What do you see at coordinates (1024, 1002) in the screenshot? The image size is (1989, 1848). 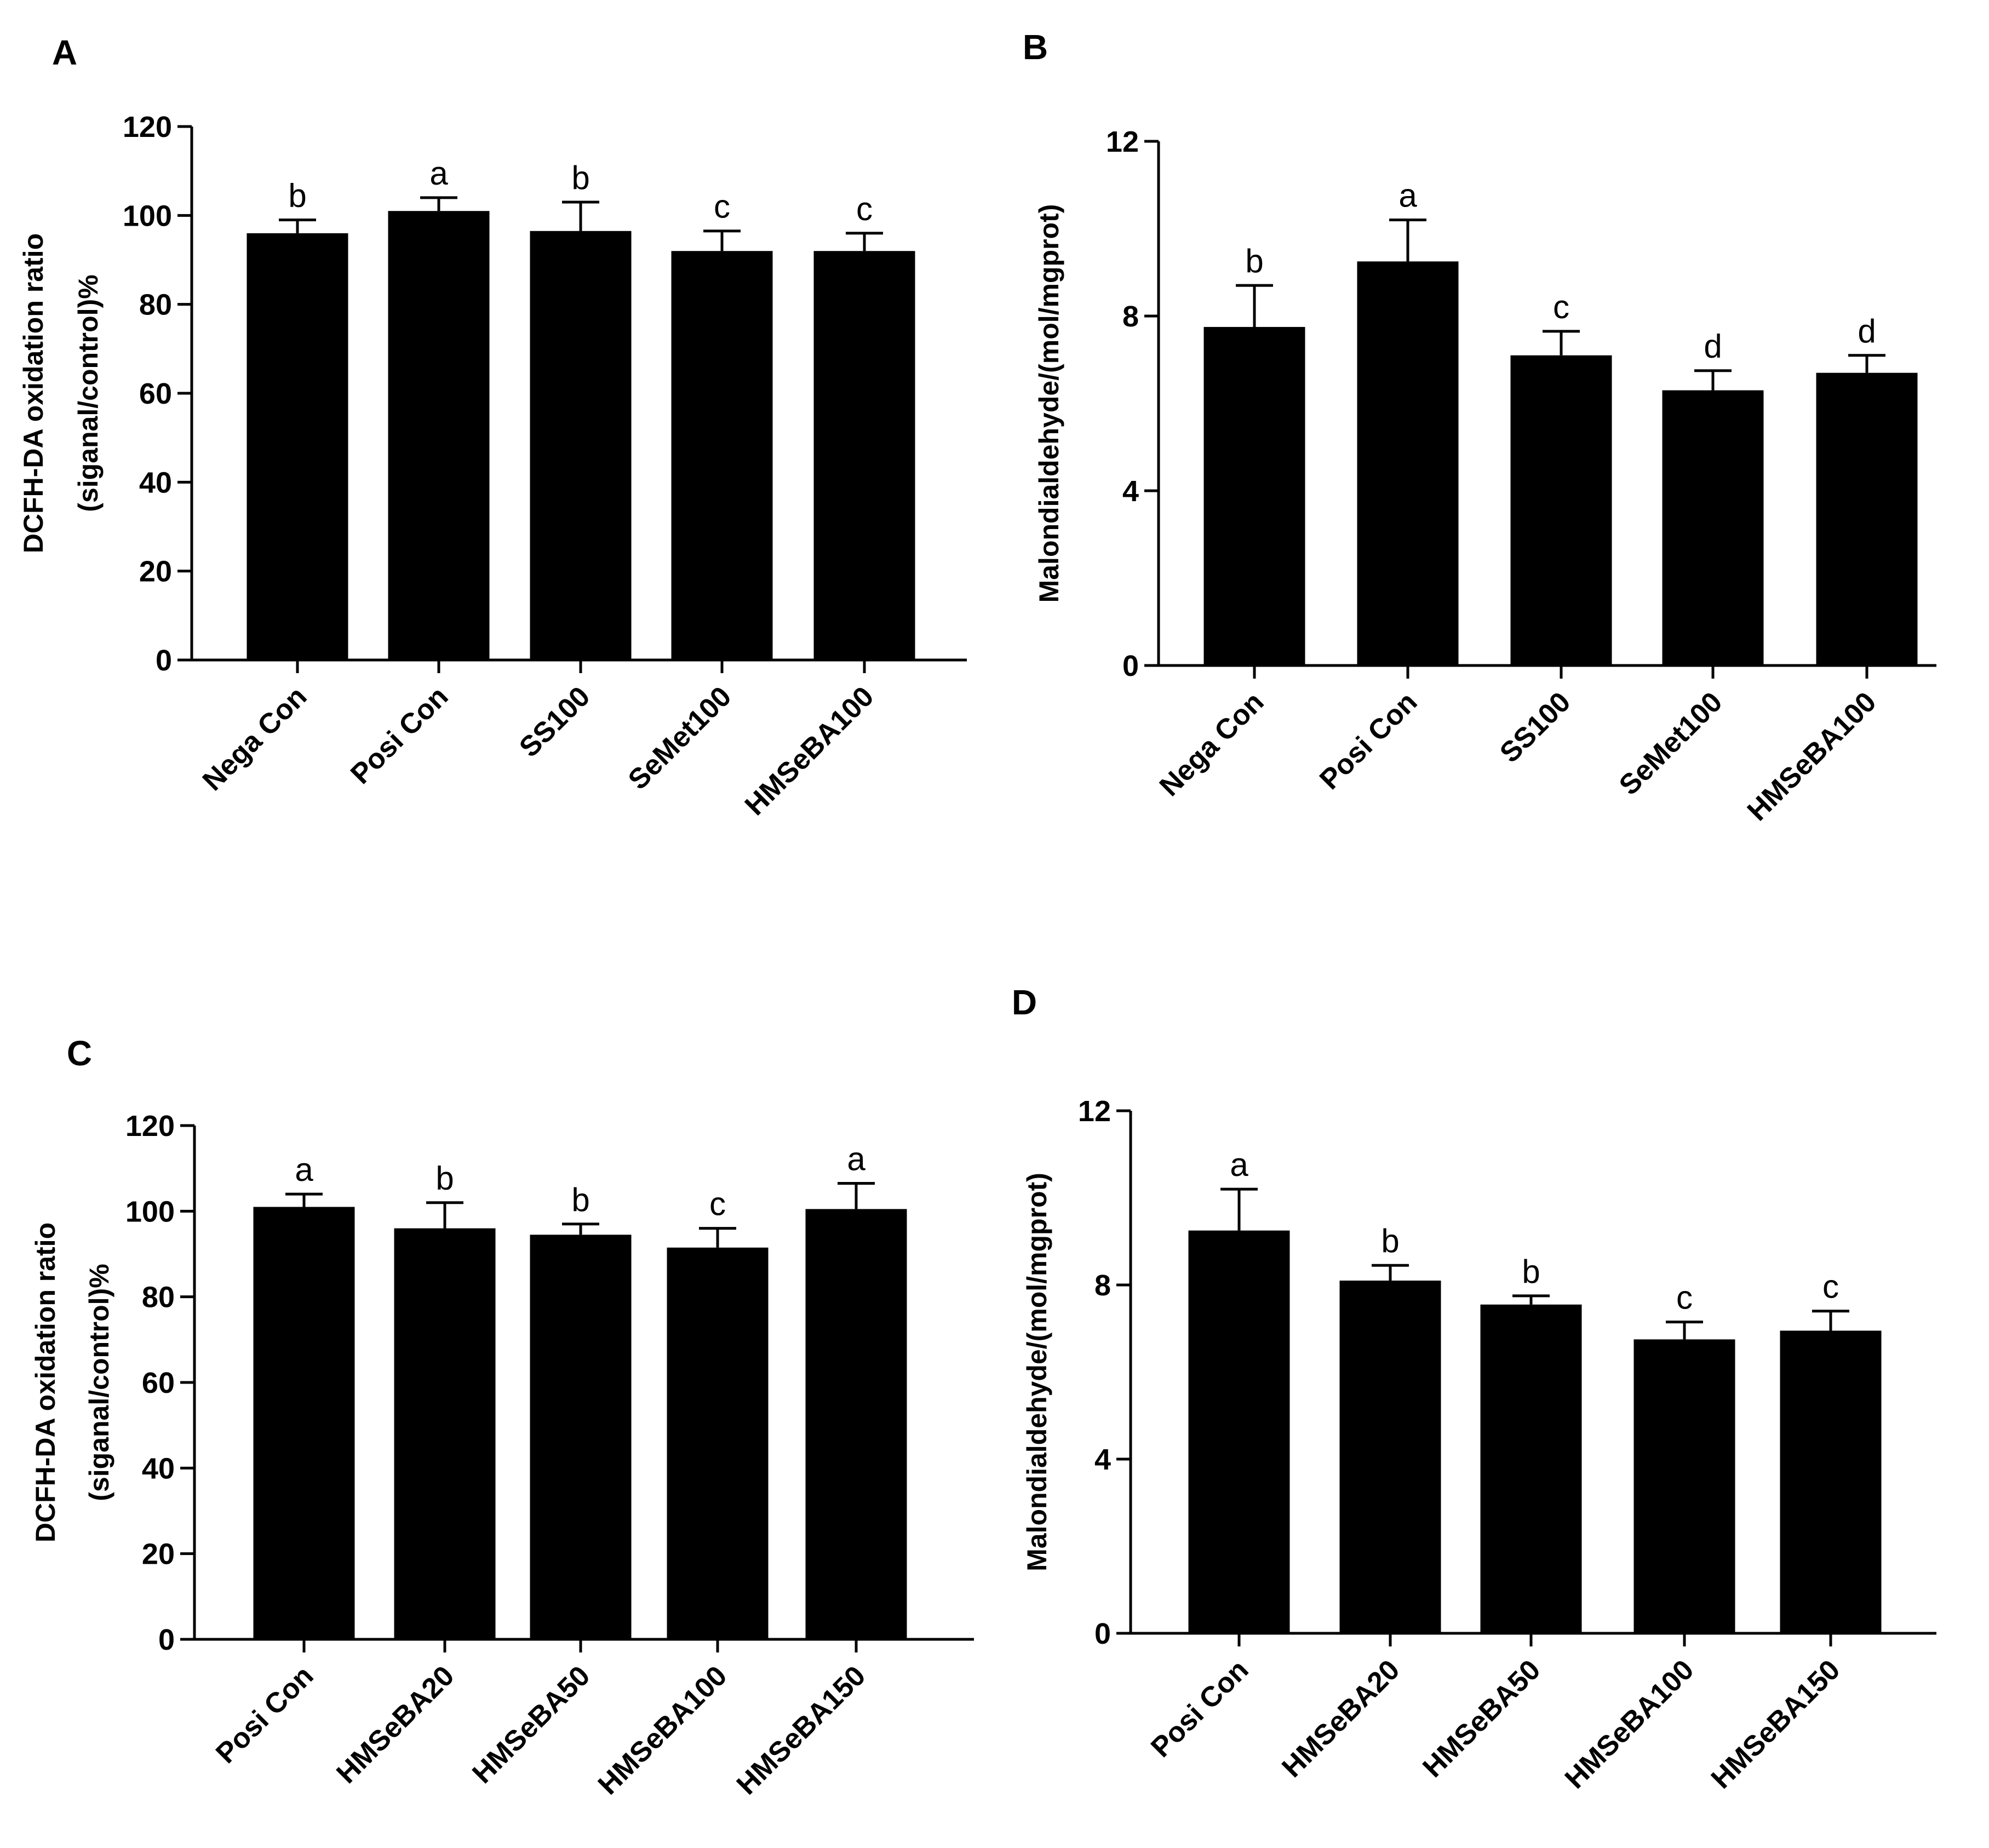 I see `panel-letter: D` at bounding box center [1024, 1002].